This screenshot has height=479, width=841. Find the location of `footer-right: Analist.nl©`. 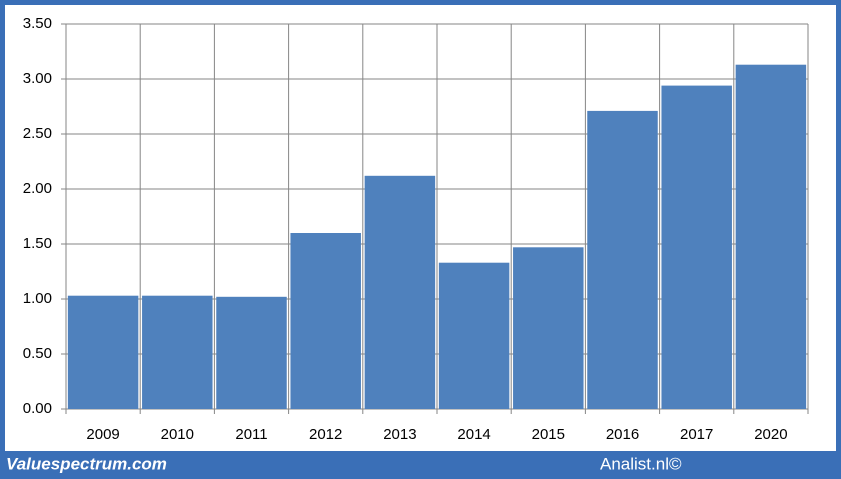

footer-right: Analist.nl© is located at coordinates (641, 463).